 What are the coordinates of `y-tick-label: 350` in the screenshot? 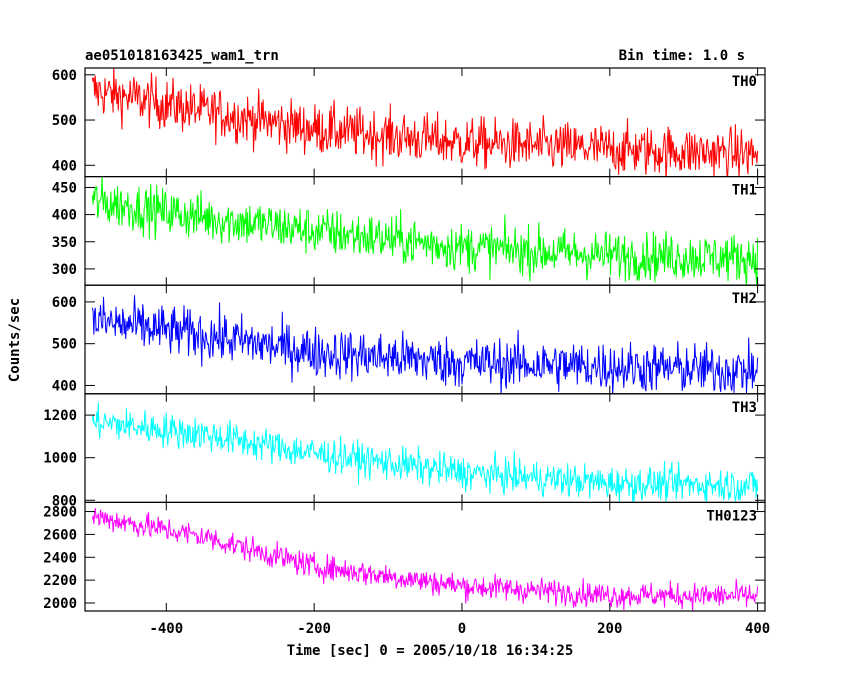 It's located at (64, 243).